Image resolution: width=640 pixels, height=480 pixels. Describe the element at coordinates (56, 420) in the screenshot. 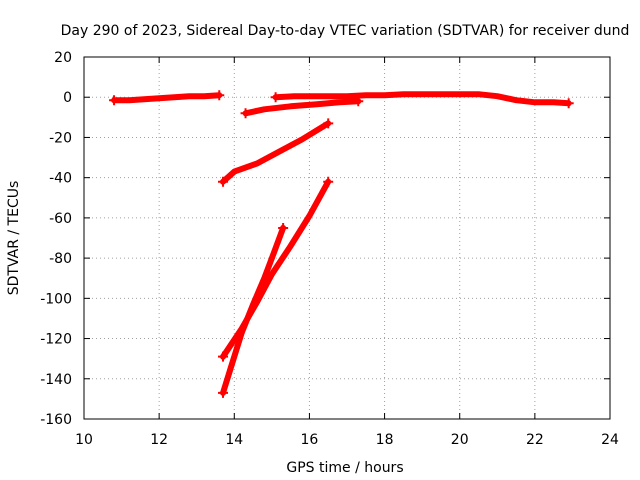

I see `y-tick-label: -160` at that location.